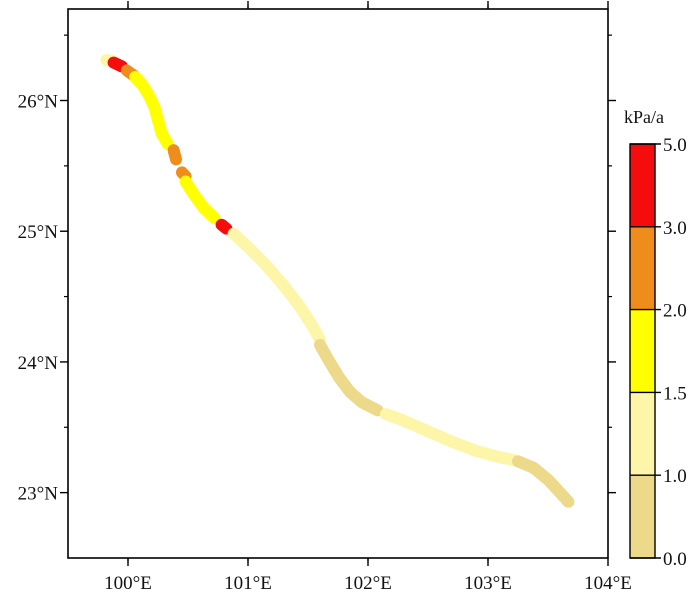 The width and height of the screenshot is (700, 599). Describe the element at coordinates (248, 583) in the screenshot. I see `x-tick-label: 101°E` at that location.